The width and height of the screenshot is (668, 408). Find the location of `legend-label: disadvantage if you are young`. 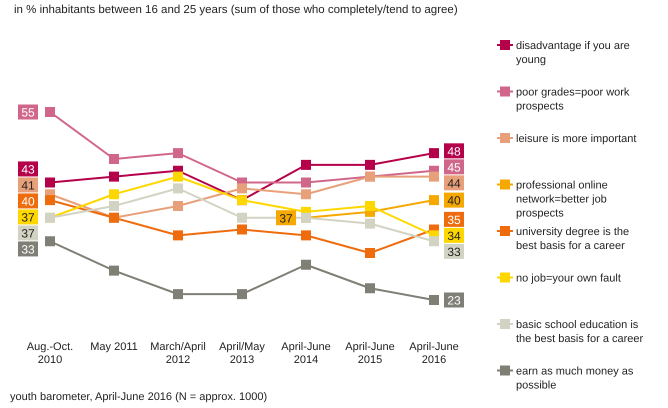

legend-label: disadvantage if you are young is located at coordinates (573, 53).